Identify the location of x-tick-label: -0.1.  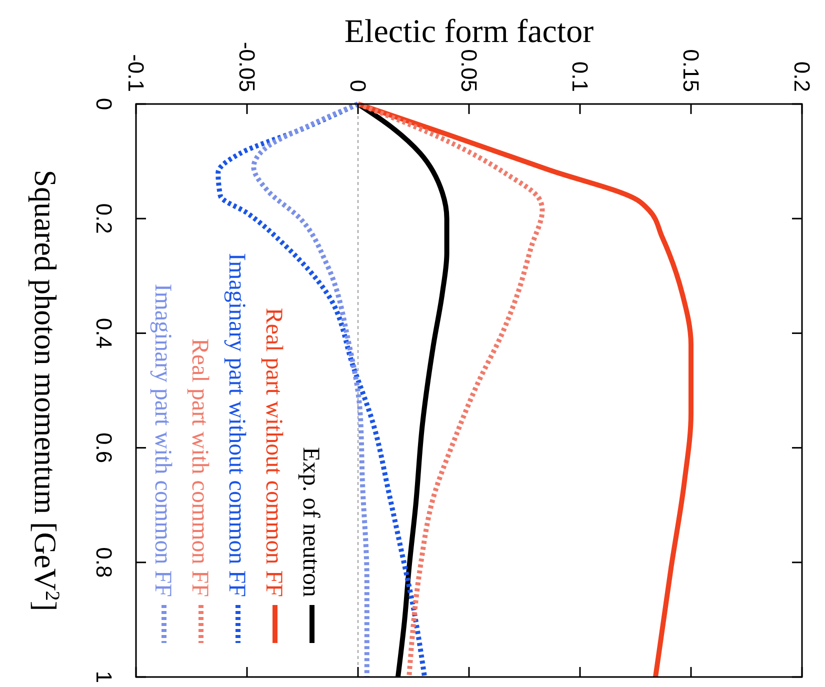
(135, 73).